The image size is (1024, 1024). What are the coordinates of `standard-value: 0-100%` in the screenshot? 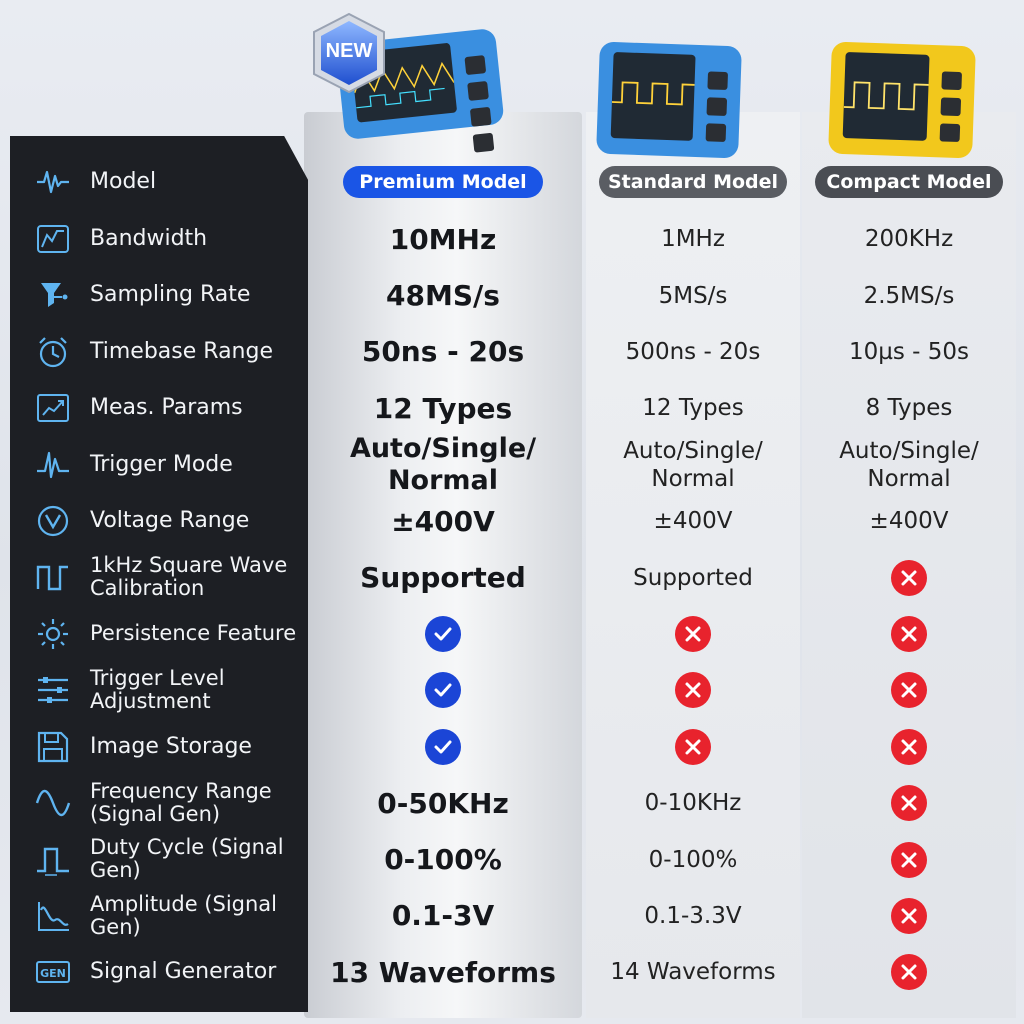 It's located at (693, 859).